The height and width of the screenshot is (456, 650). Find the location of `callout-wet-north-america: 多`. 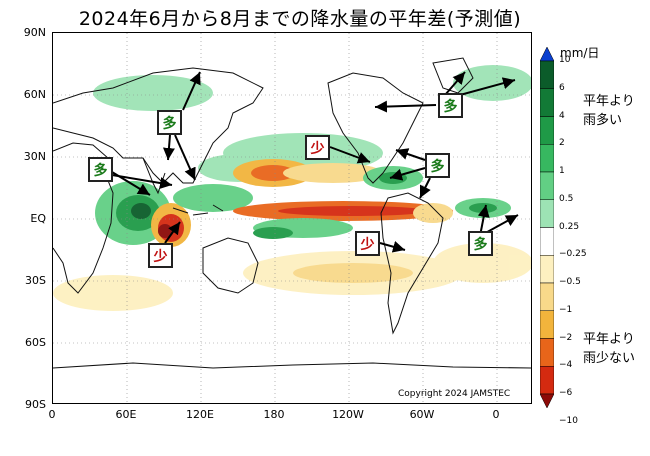

callout-wet-north-america: 多 is located at coordinates (450, 105).